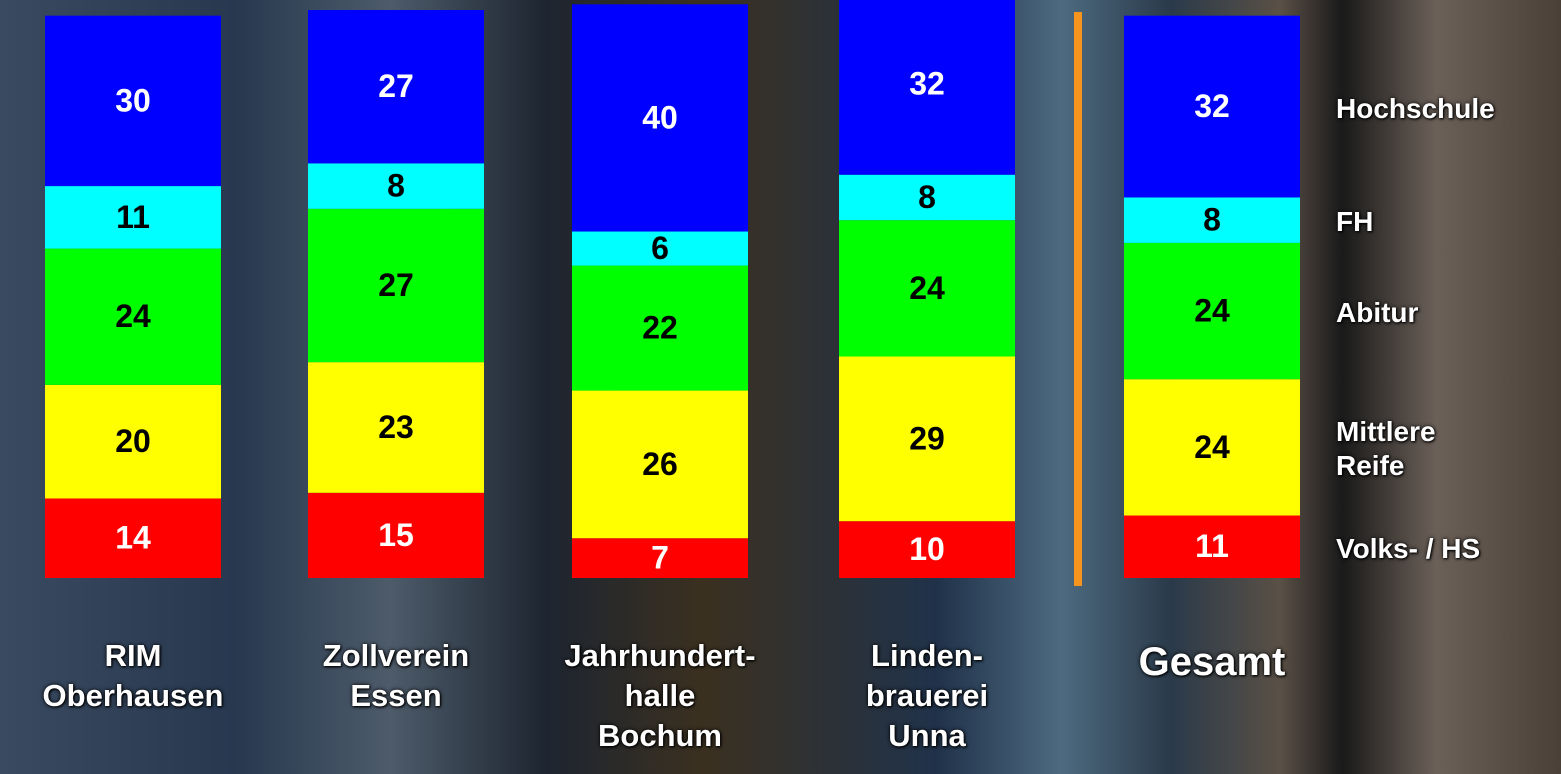 The width and height of the screenshot is (1561, 774). I want to click on category-label: Linden- brauerei Unna, so click(927, 695).